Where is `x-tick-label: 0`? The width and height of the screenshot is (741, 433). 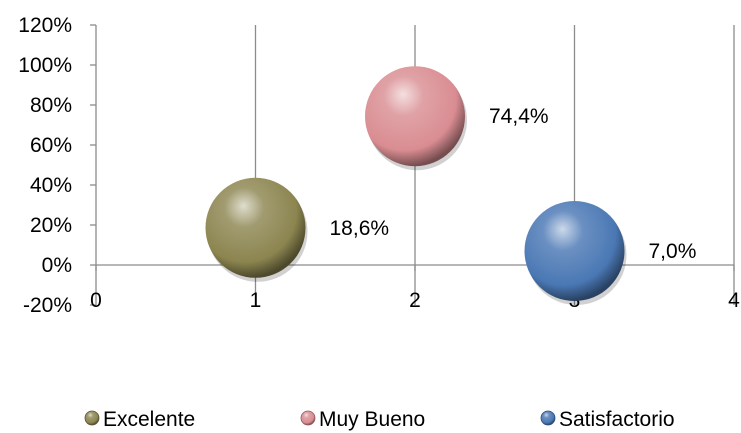
x-tick-label: 0 is located at coordinates (96, 300).